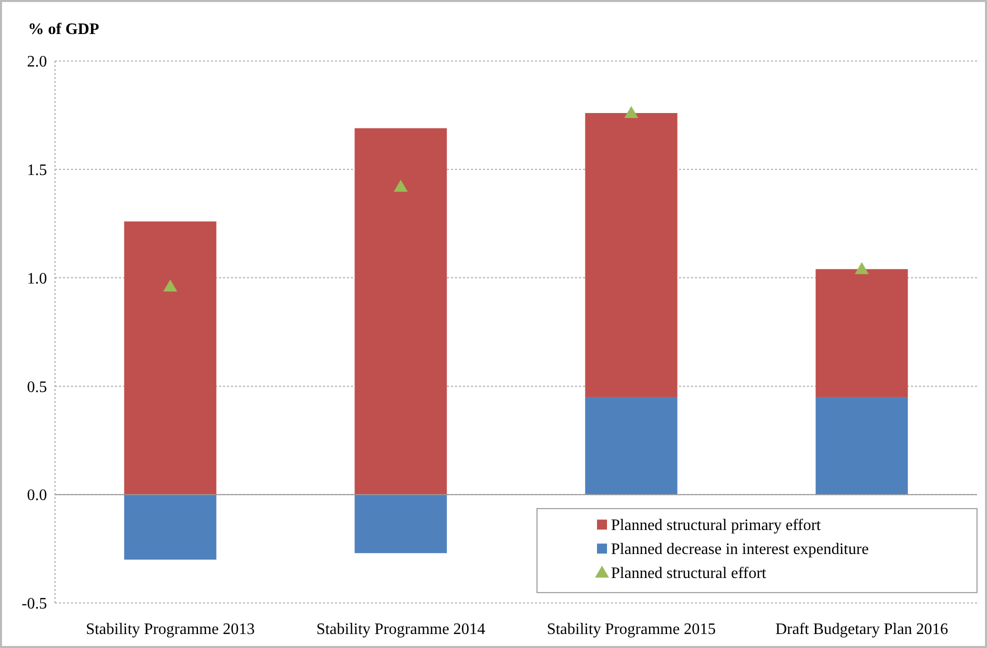  What do you see at coordinates (37, 279) in the screenshot?
I see `y-tick-label: 1.0` at bounding box center [37, 279].